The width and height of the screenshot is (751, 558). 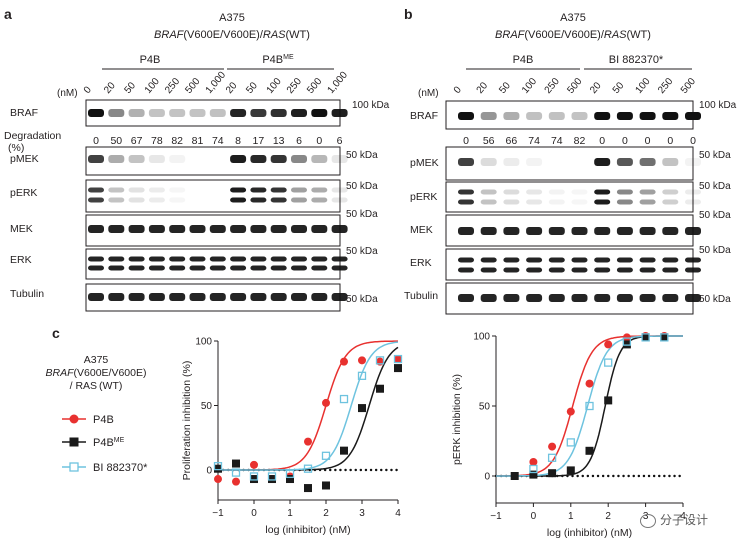 I want to click on panel-b-title: A375, so click(x=573, y=18).